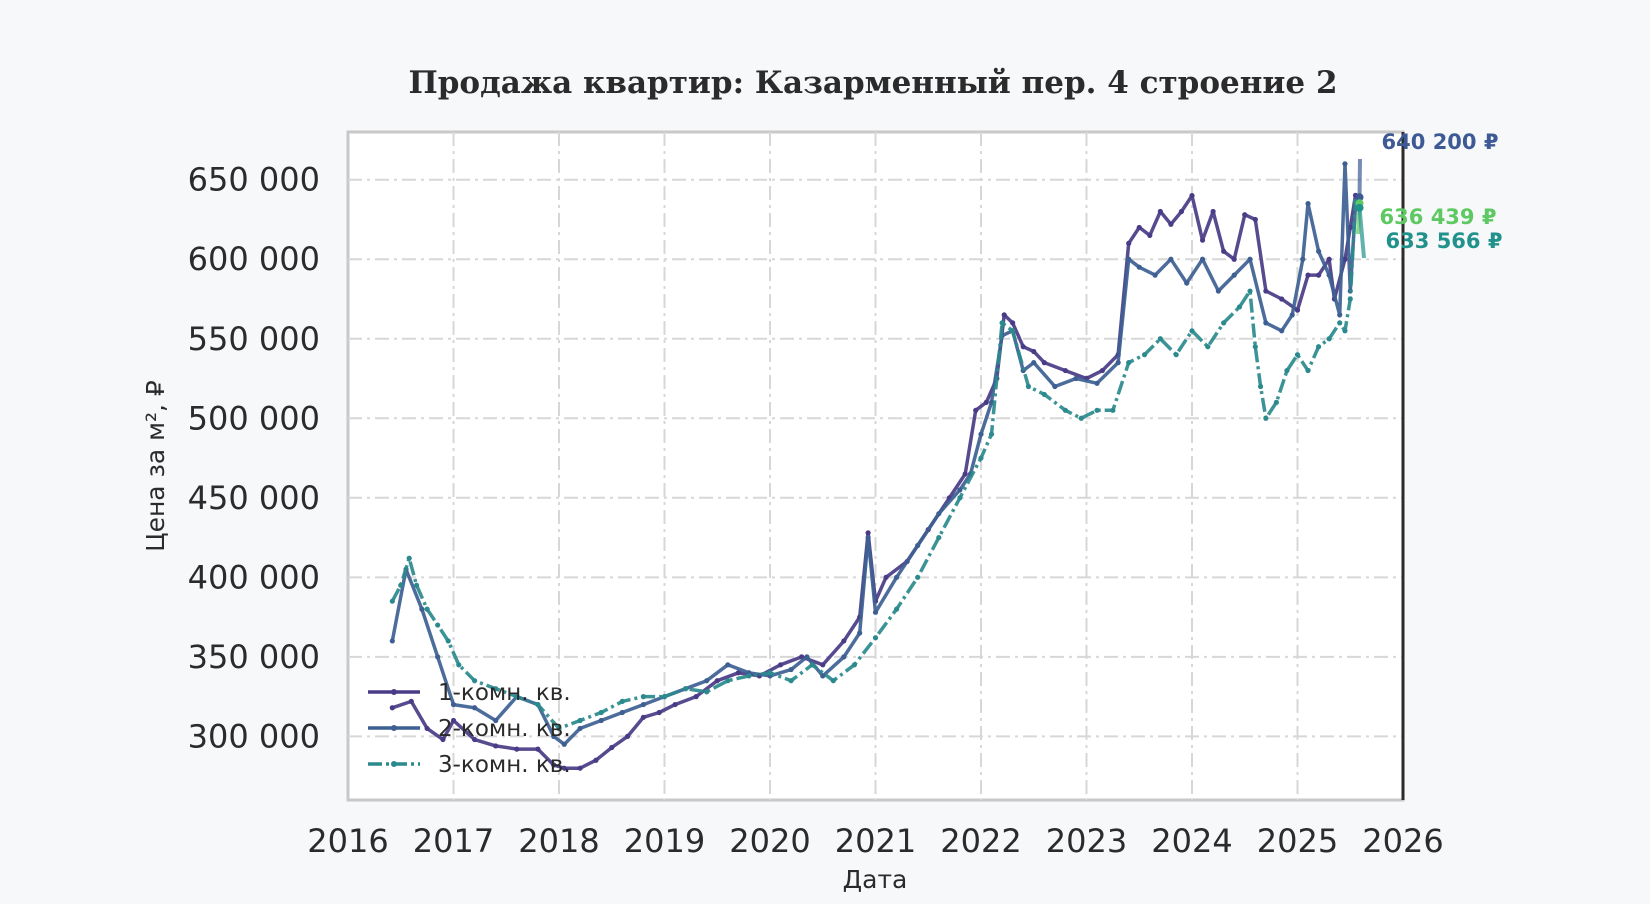 The width and height of the screenshot is (1650, 904). I want to click on legend-marker, so click(394, 728).